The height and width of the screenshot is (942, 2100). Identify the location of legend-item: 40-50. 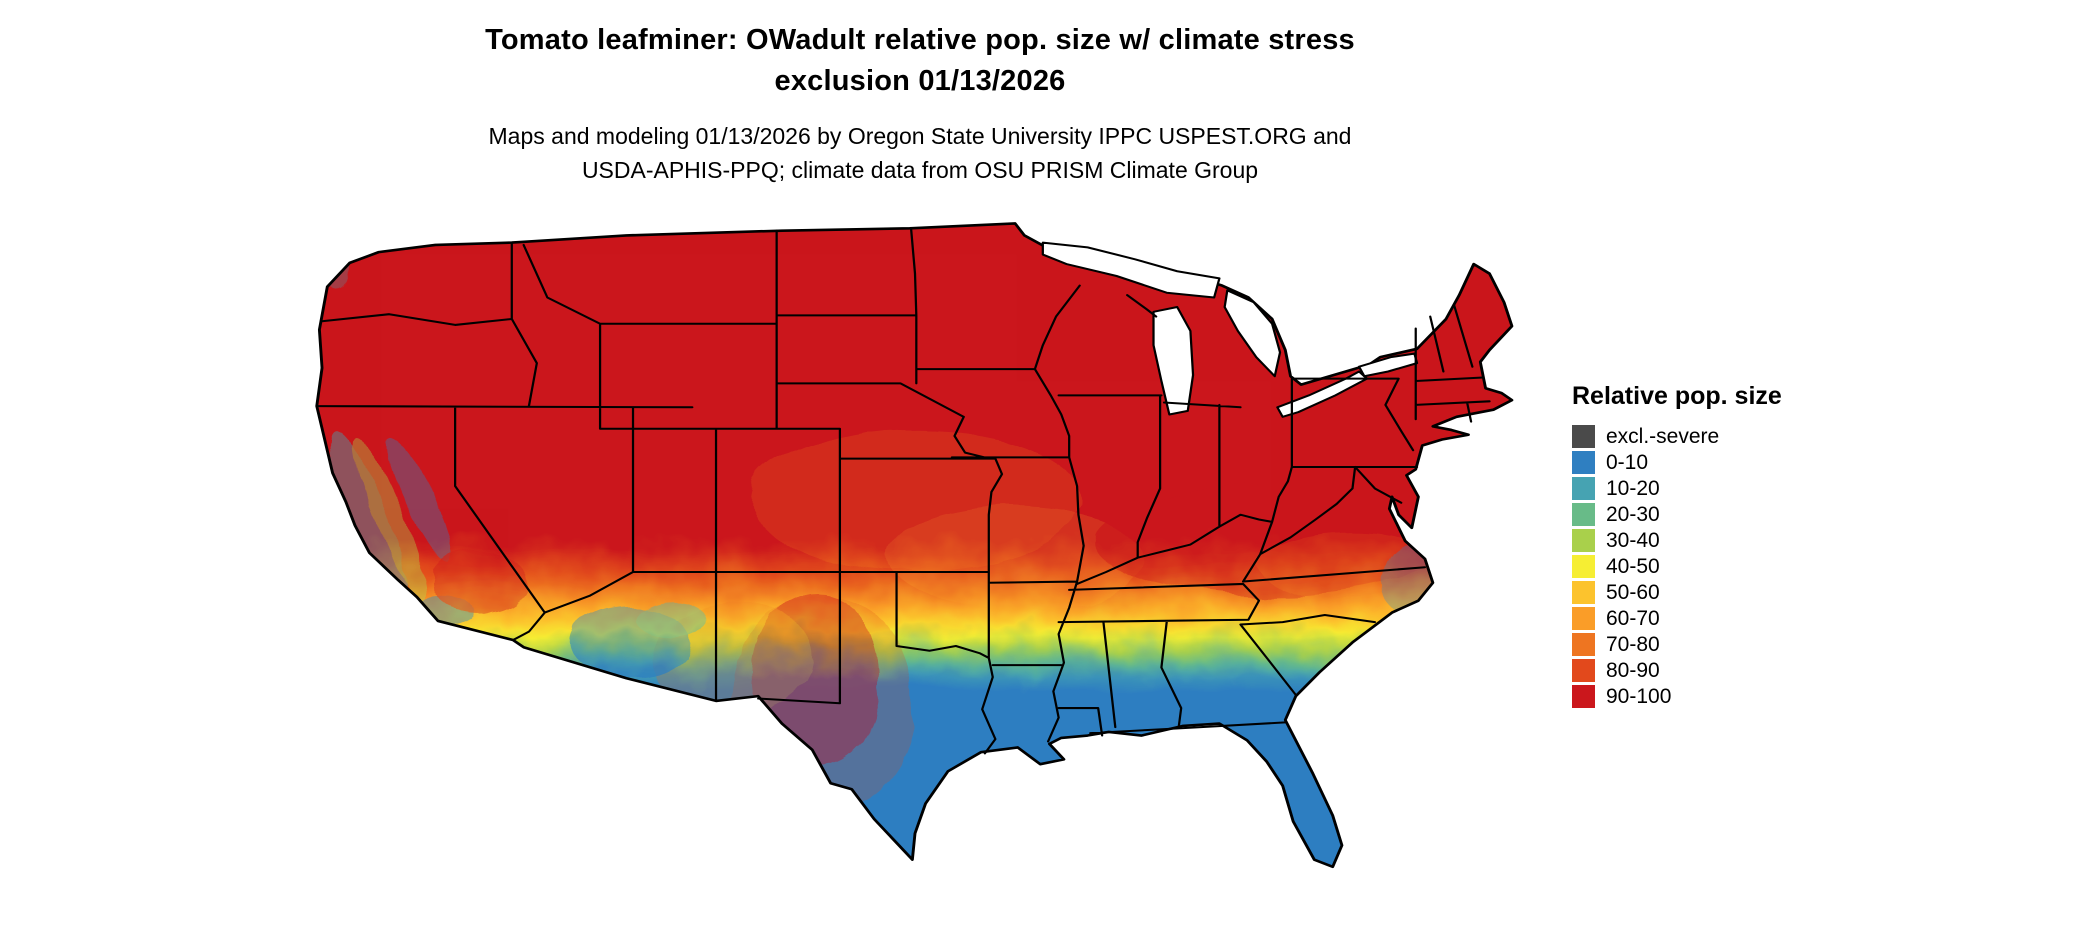
(1677, 566).